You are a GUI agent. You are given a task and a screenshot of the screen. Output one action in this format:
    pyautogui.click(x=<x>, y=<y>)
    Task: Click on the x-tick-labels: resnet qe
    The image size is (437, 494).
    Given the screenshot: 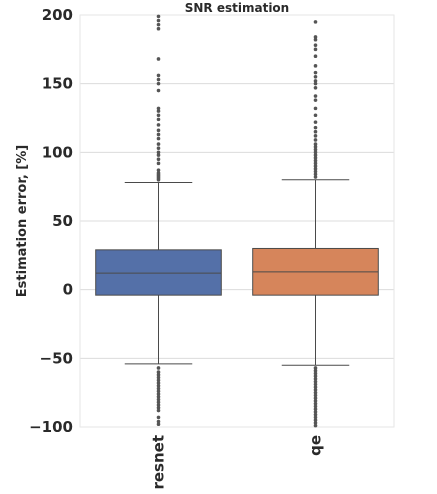 What is the action you would take?
    pyautogui.click(x=237, y=462)
    